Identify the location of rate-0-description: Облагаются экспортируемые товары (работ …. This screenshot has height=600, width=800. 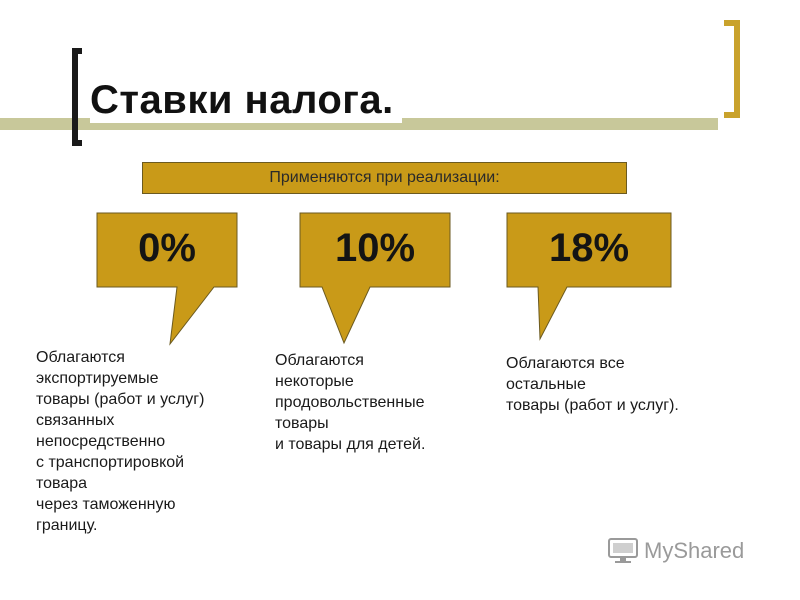
(120, 441).